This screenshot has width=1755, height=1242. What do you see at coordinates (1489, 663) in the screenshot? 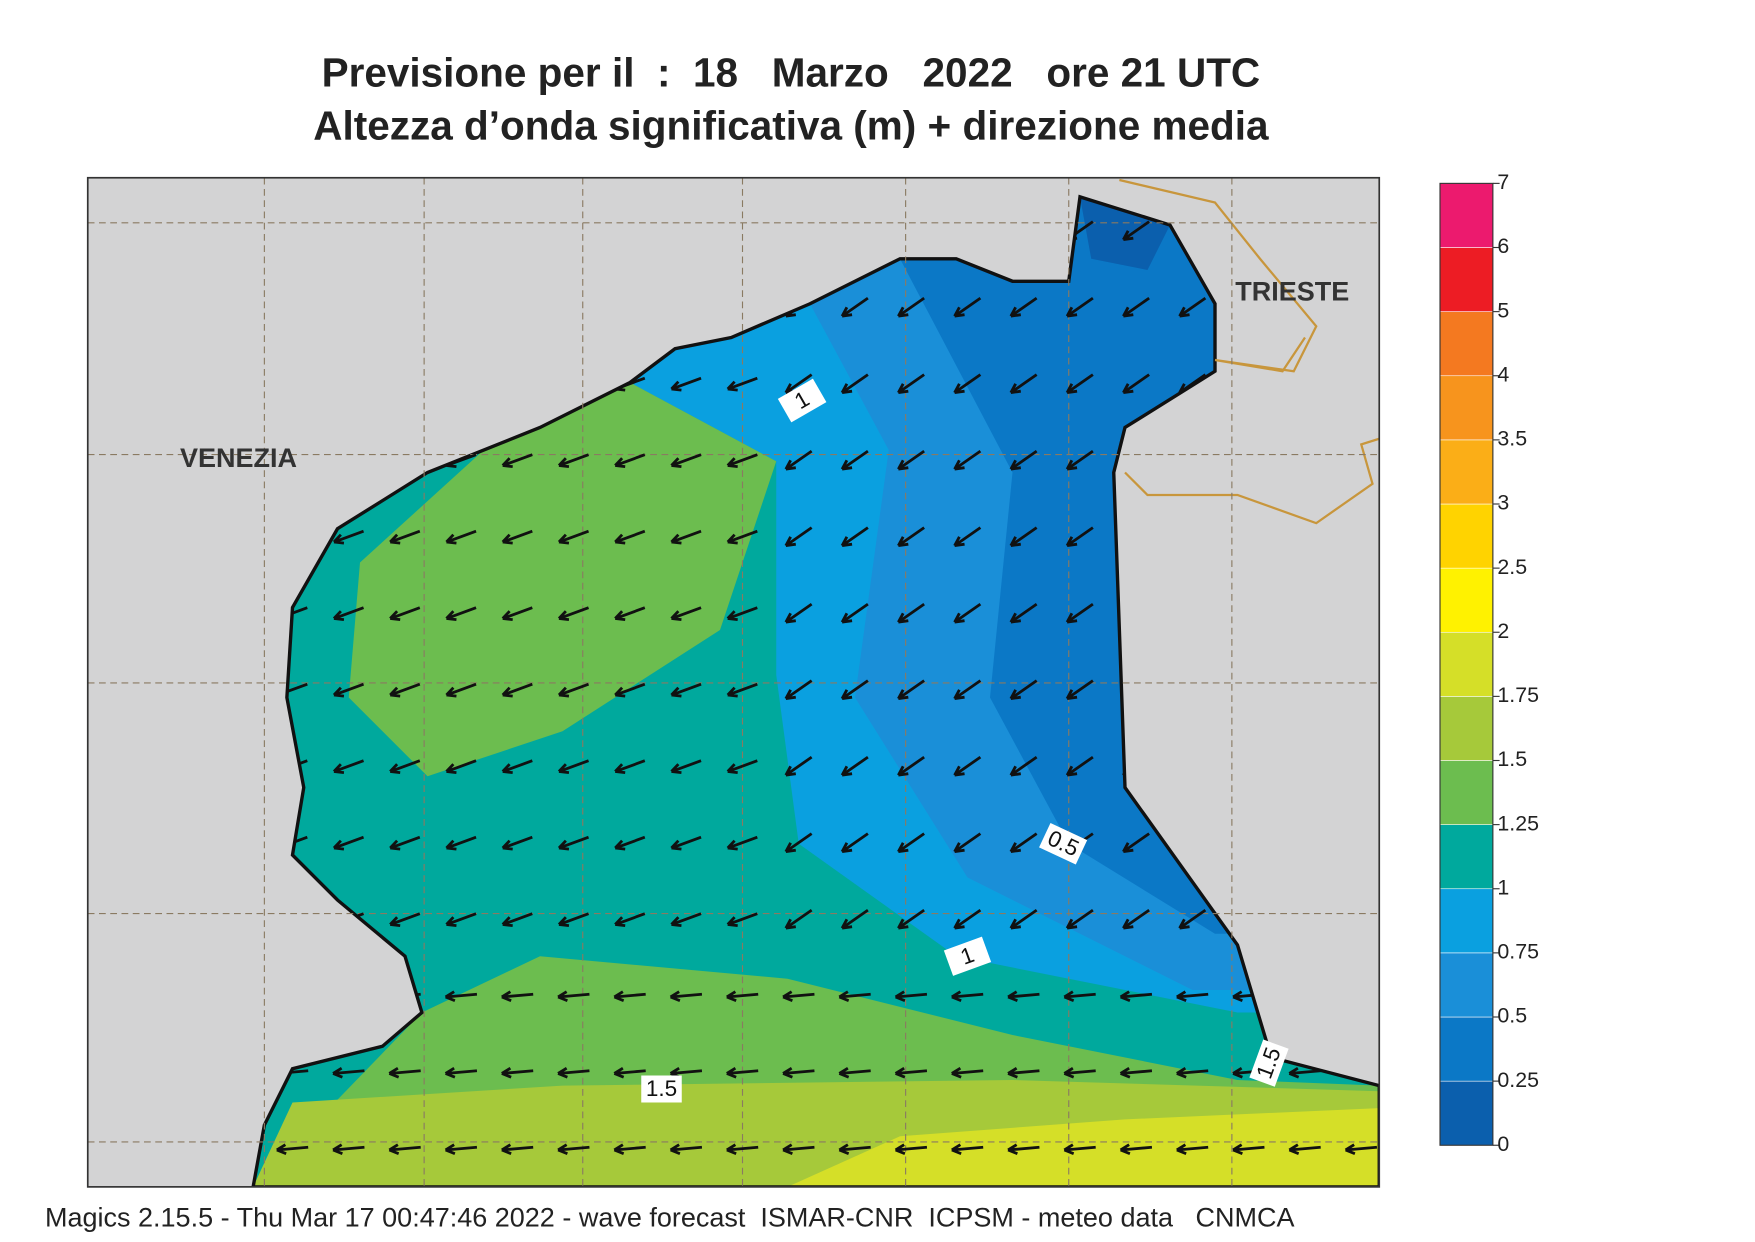
I see `legend: 0 0.25 0.5 0.75 1 1.25 1.5 1.75 2 2.5 3 3.5 4 5 6 7` at bounding box center [1489, 663].